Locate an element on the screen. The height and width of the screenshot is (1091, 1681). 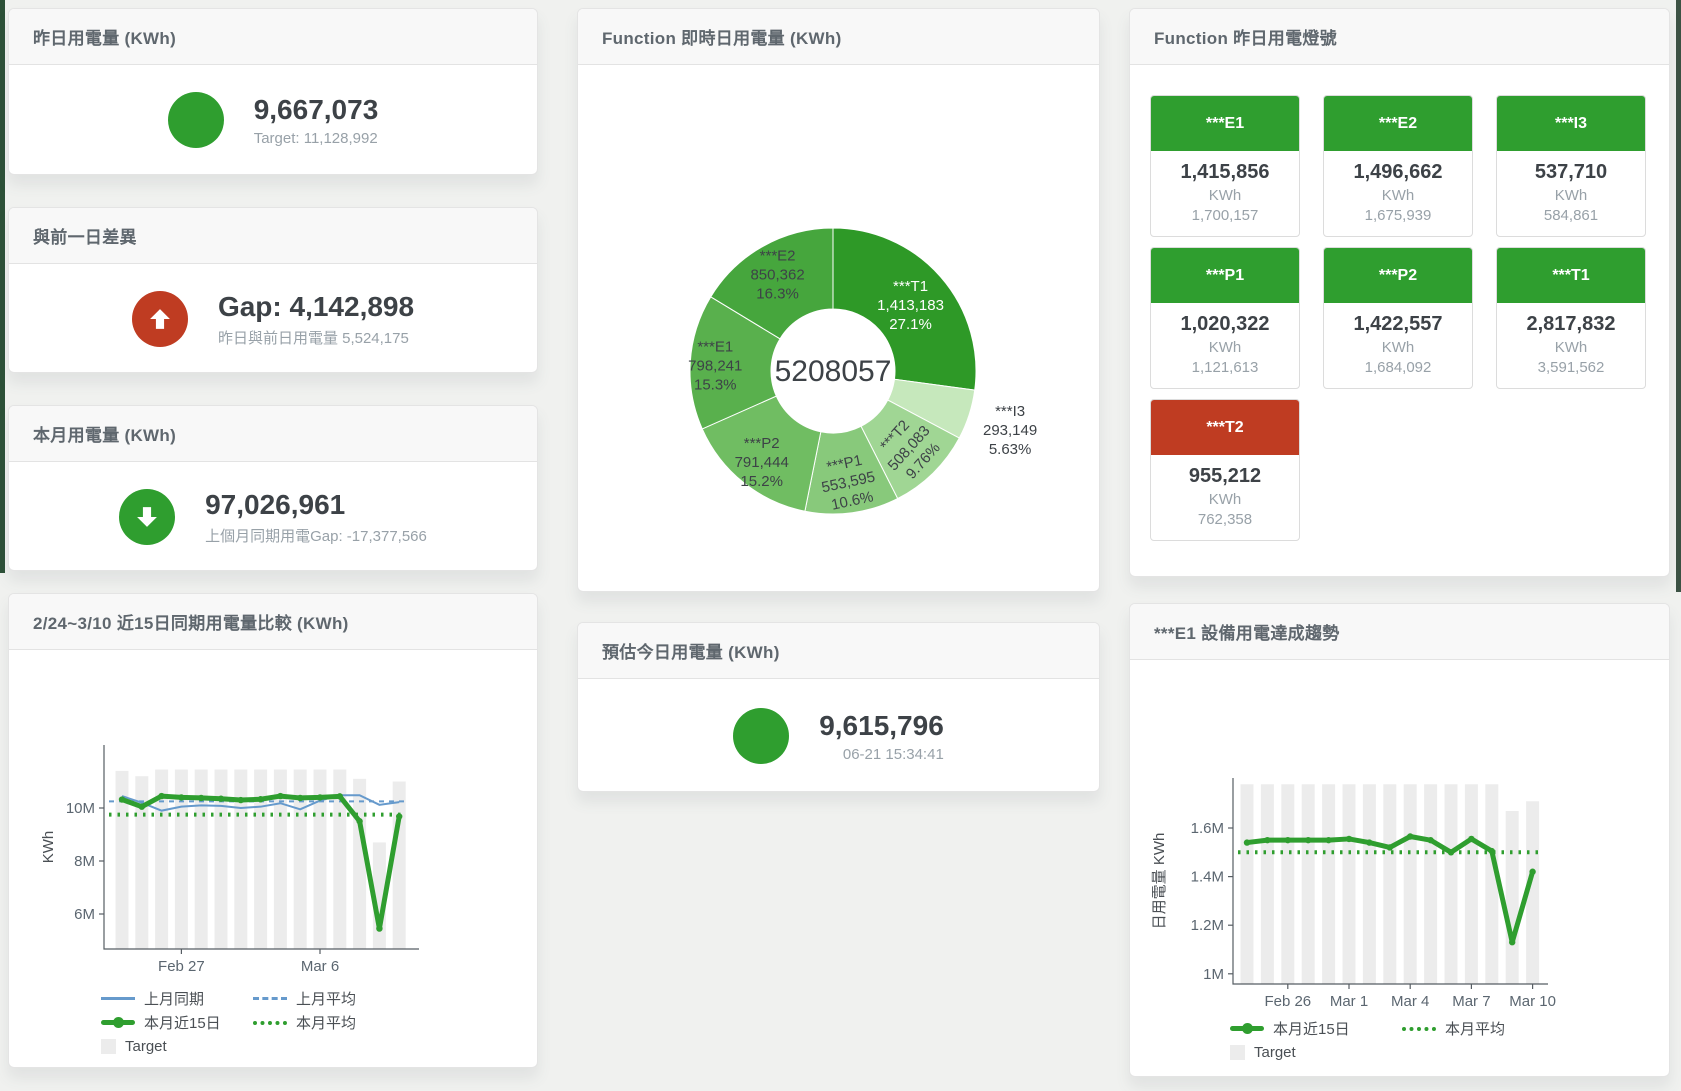
donut-label: ***T1 1,413,183 27.1% is located at coordinates (910, 305).